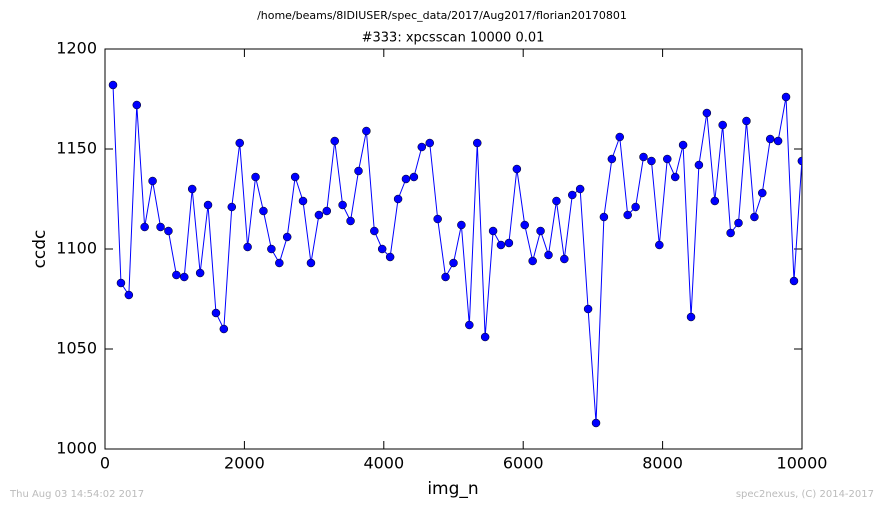 The width and height of the screenshot is (884, 509). I want to click on x-tick-label: 2000, so click(244, 463).